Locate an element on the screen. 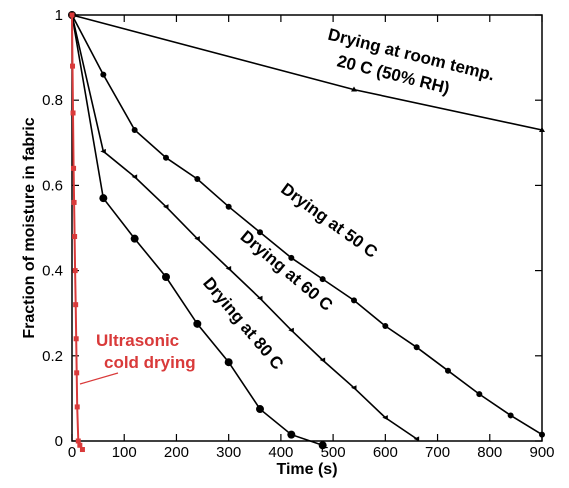  x-tick-label: 200 is located at coordinates (176, 452).